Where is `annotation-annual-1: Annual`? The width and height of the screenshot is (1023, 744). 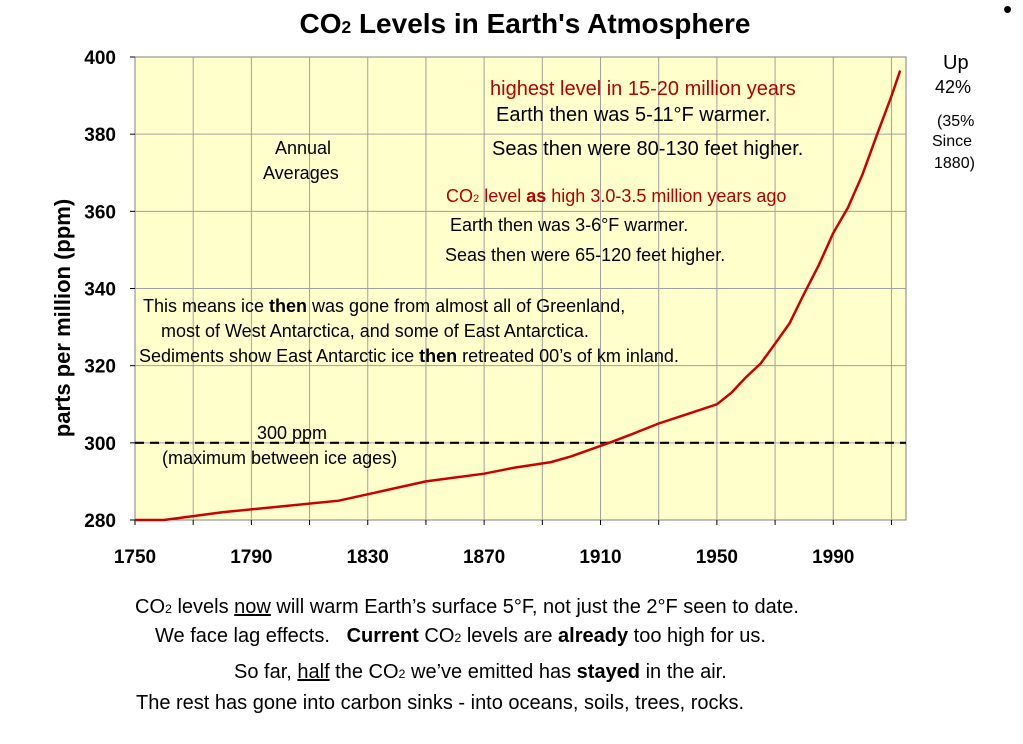 annotation-annual-1: Annual is located at coordinates (303, 148).